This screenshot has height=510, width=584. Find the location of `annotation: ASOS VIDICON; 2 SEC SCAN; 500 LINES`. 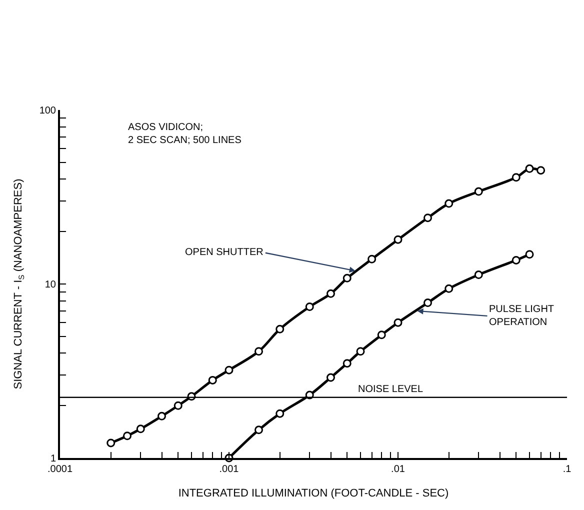

annotation: ASOS VIDICON; 2 SEC SCAN; 500 LINES is located at coordinates (185, 134).